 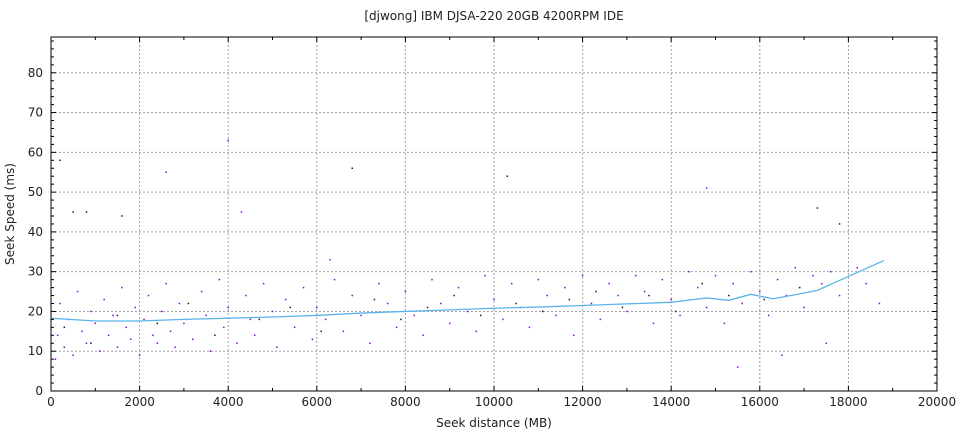 I want to click on x-tick-label: 18000, so click(x=848, y=402).